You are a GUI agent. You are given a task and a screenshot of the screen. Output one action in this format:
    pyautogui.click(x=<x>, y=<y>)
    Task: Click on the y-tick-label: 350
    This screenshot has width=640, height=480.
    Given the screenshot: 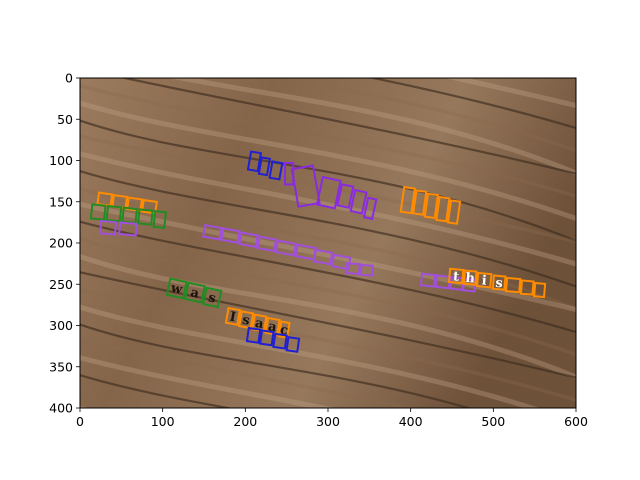 What is the action you would take?
    pyautogui.click(x=61, y=366)
    